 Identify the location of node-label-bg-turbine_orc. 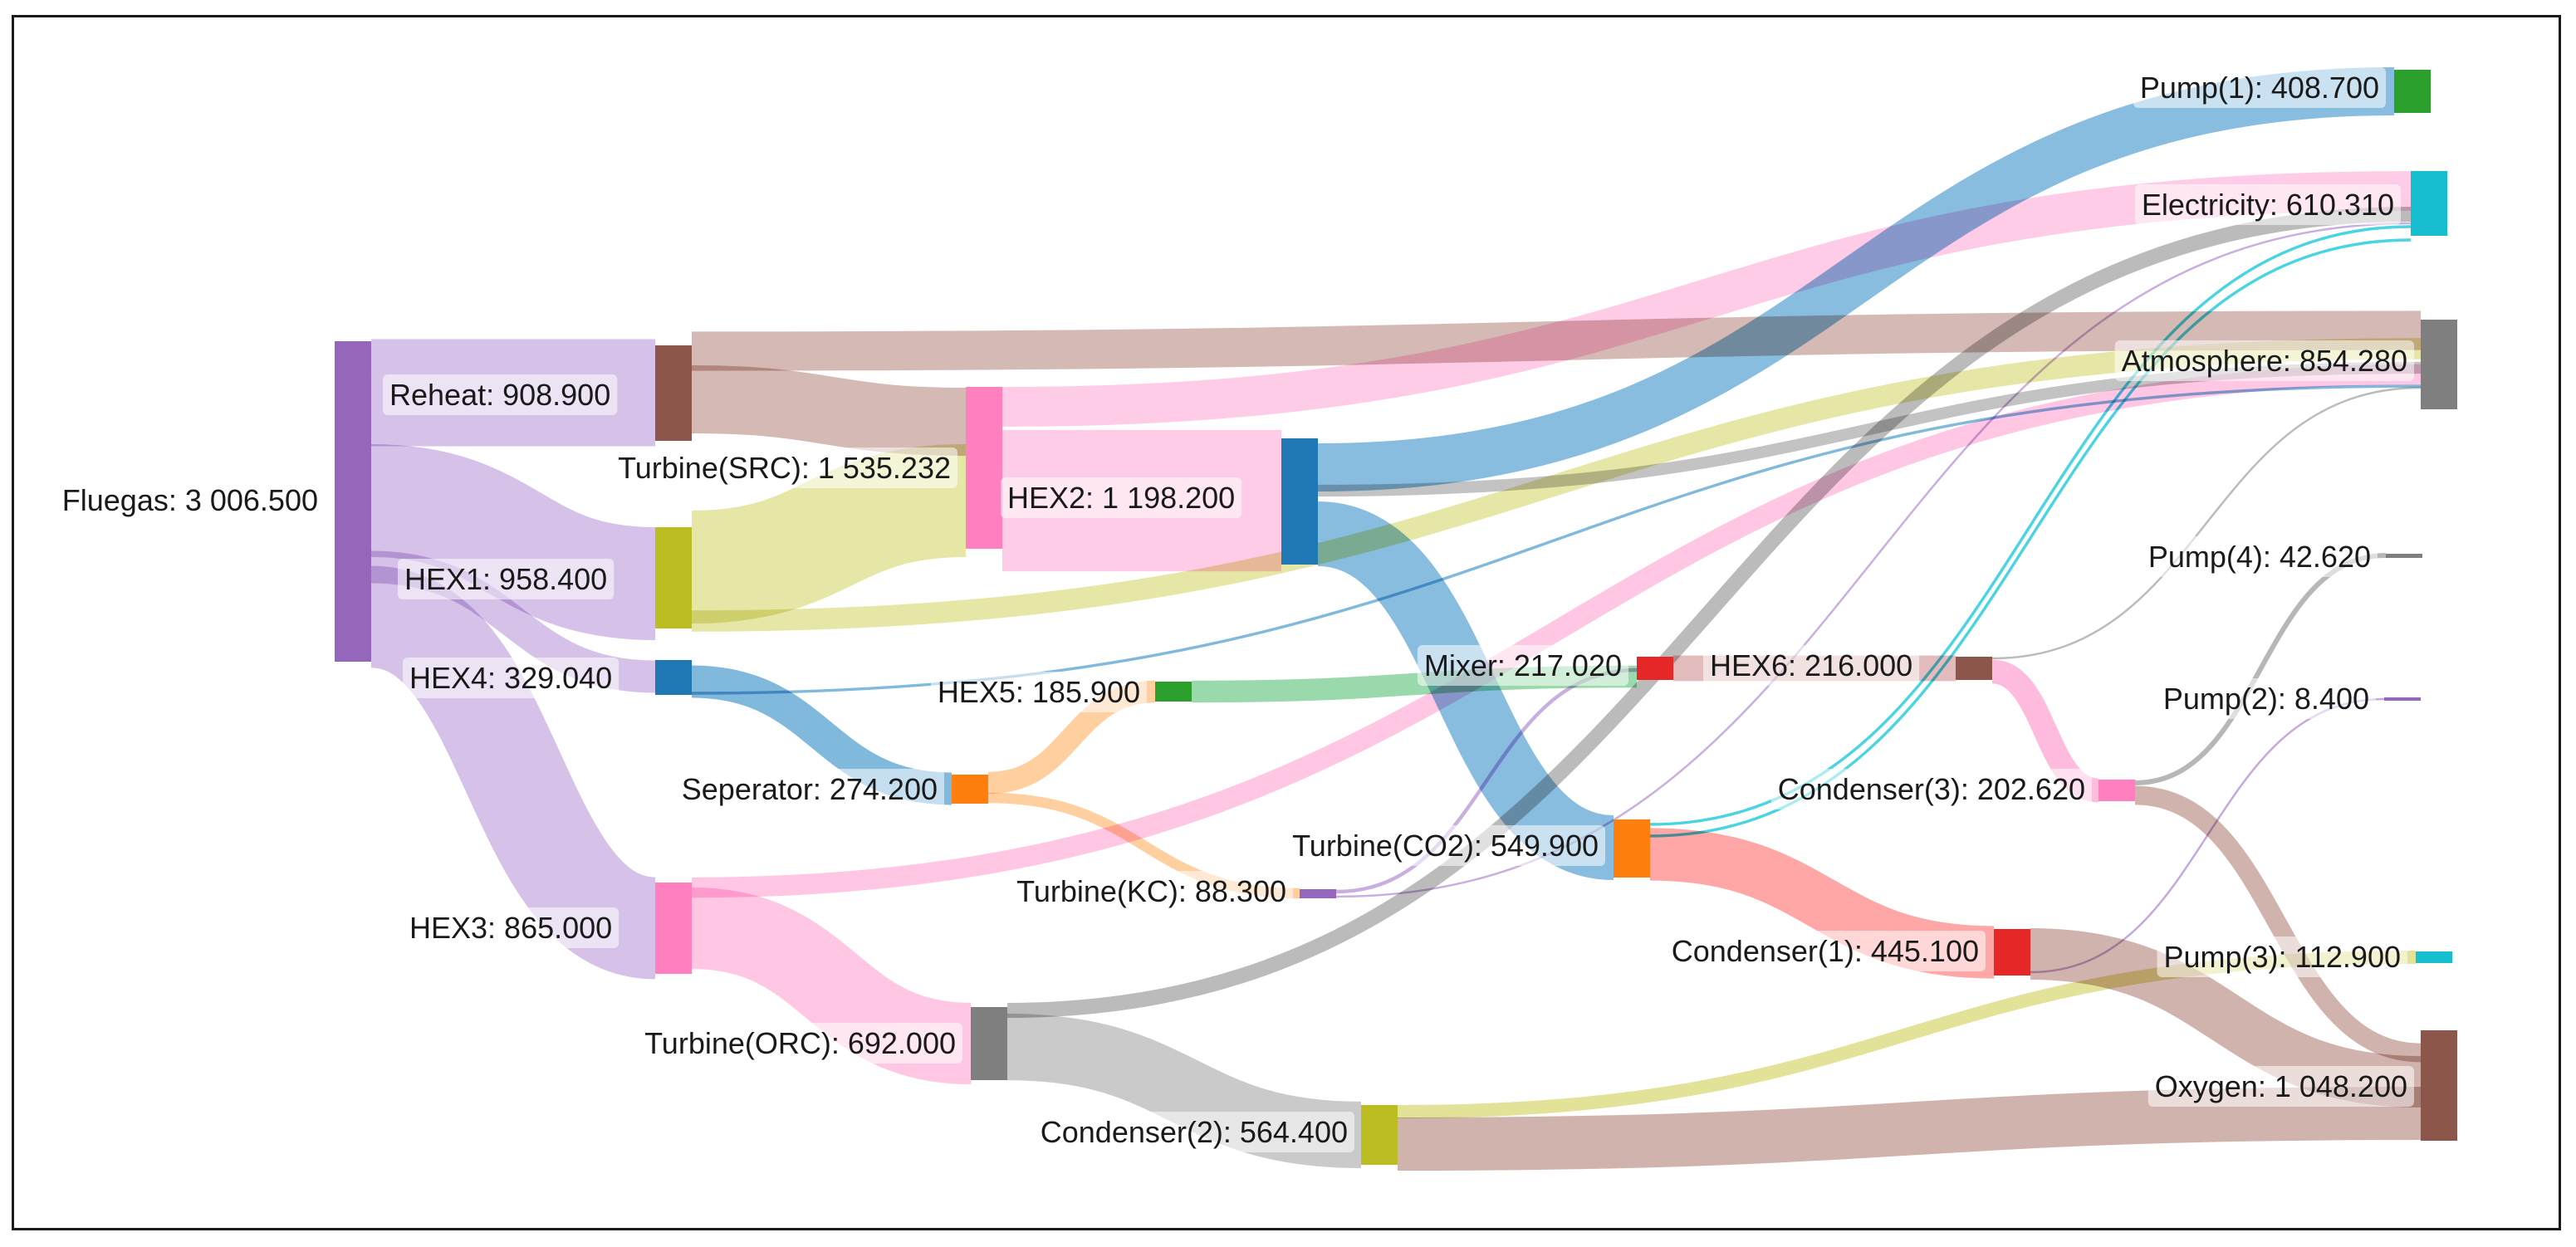
(800, 1043).